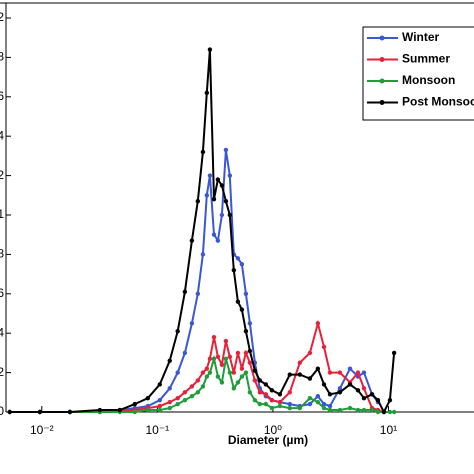 This screenshot has width=474, height=474. What do you see at coordinates (2, 411) in the screenshot?
I see `y-tick-label: 0` at bounding box center [2, 411].